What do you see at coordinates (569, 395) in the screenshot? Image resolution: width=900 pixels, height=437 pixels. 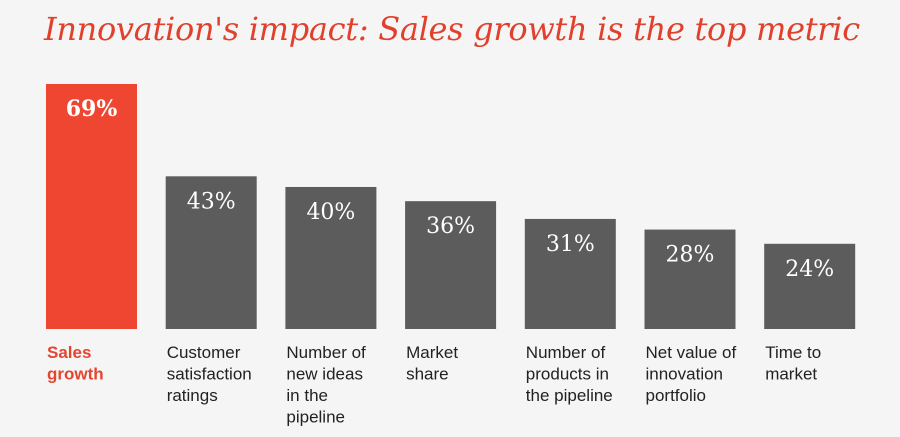 I see `category-label: the pipeline` at bounding box center [569, 395].